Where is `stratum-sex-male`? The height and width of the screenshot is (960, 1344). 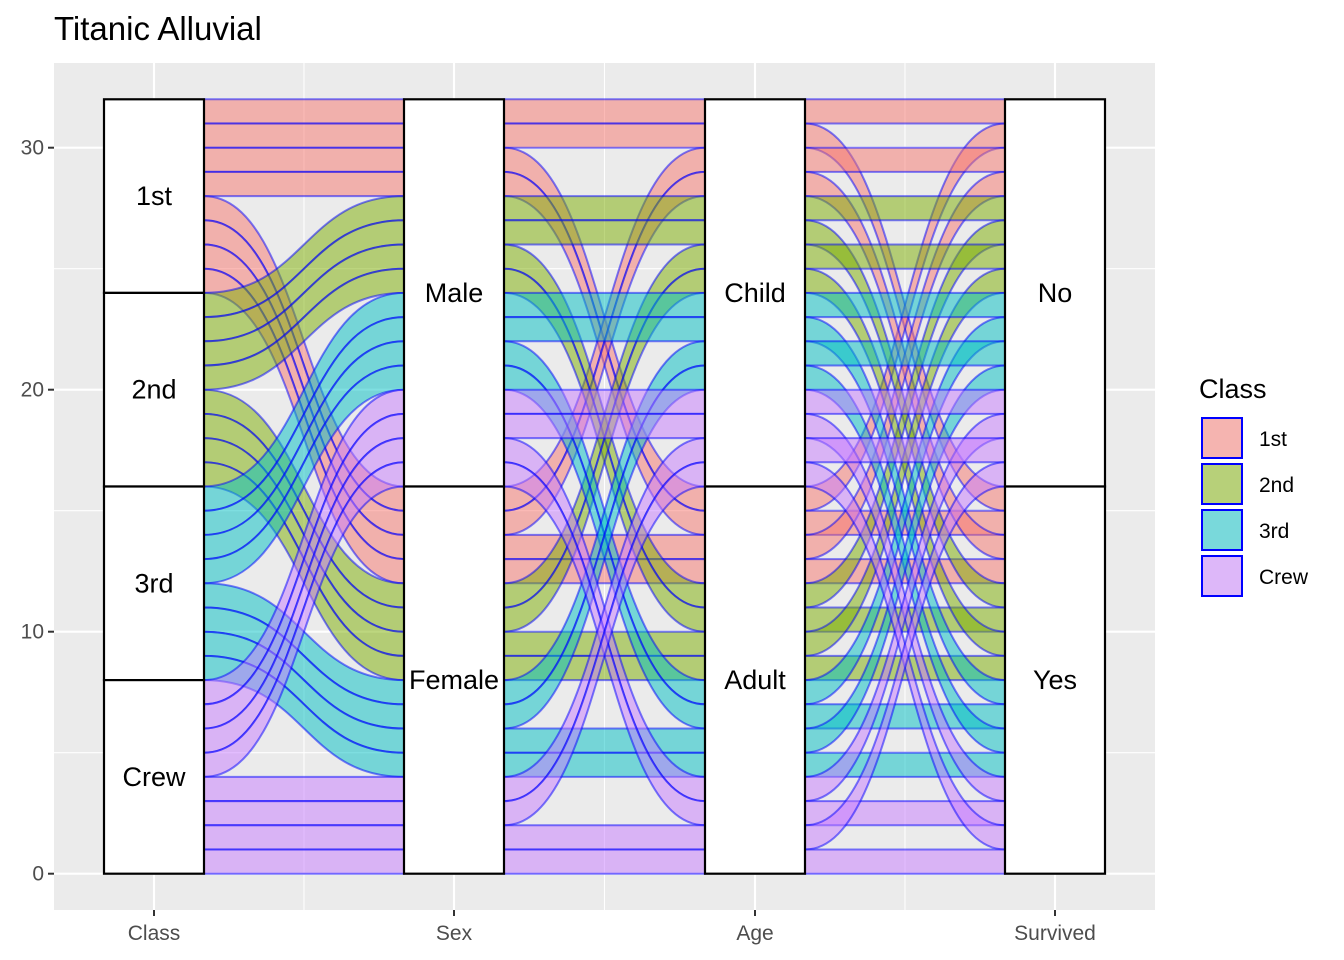 stratum-sex-male is located at coordinates (454, 293).